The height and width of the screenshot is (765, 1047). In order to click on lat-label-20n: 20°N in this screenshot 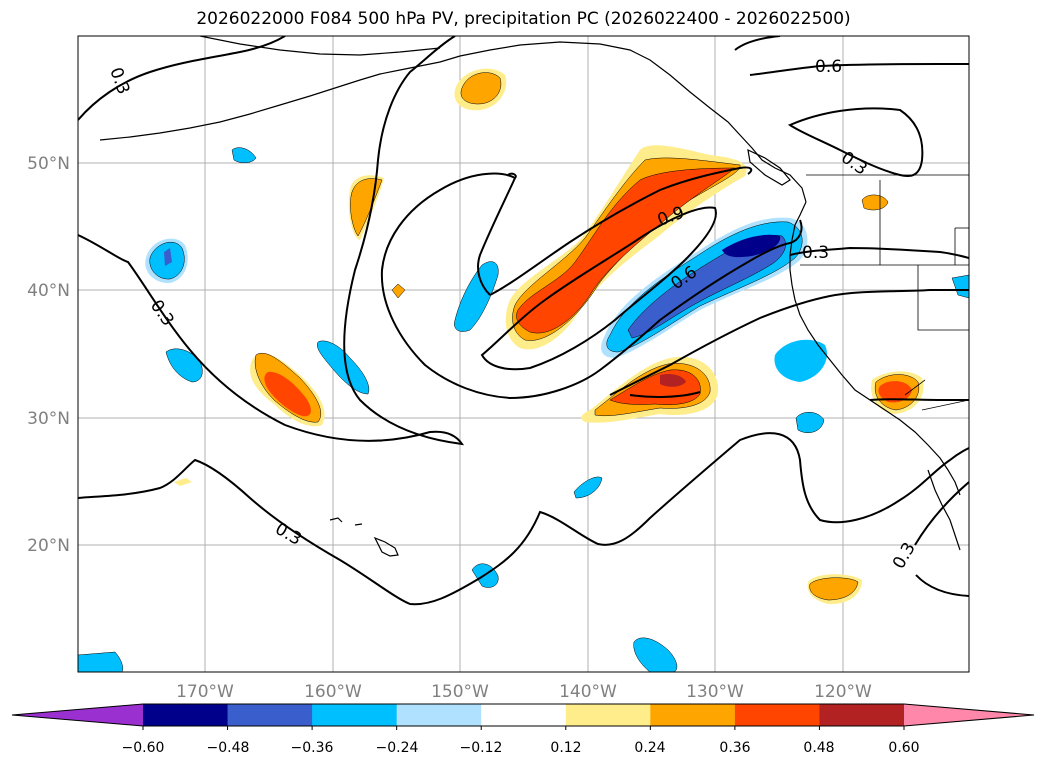, I will do `click(48, 546)`.